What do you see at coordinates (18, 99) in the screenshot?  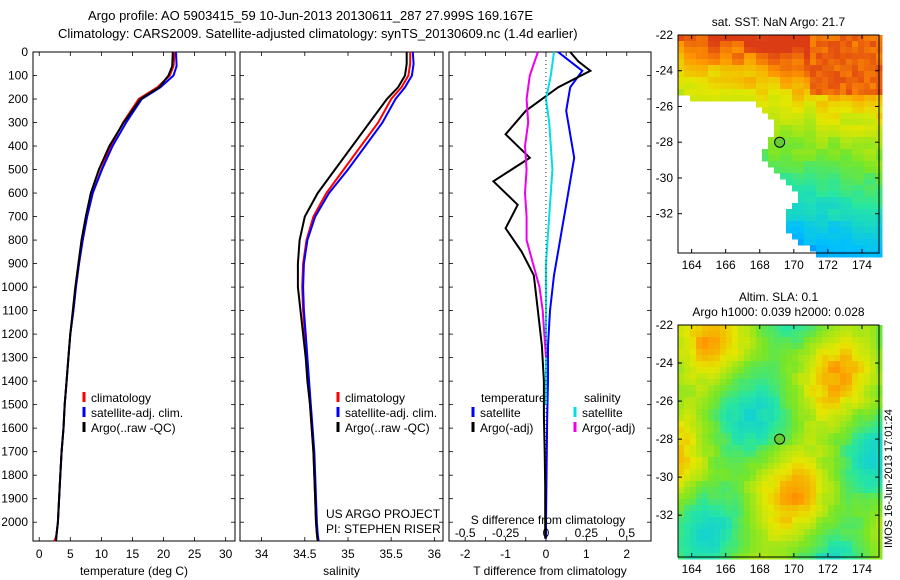 I see `y-tick-label: 200` at bounding box center [18, 99].